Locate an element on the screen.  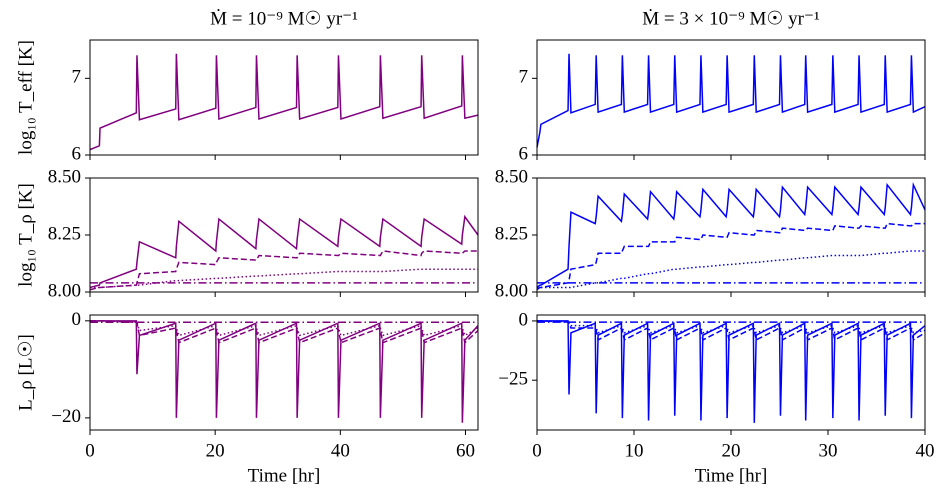
y-axis-label: log₁₀ T_eff [K] is located at coordinates (25, 97).